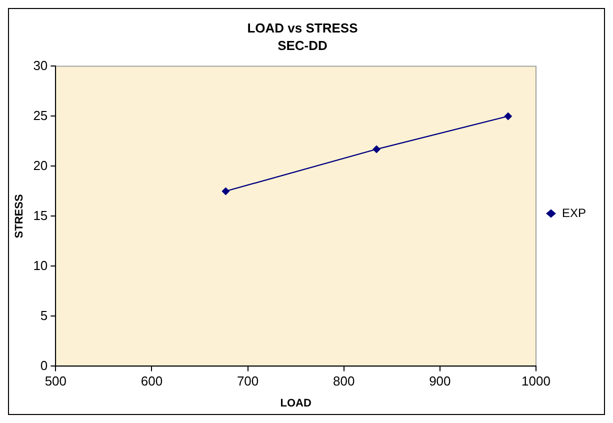 The height and width of the screenshot is (423, 613). What do you see at coordinates (40, 115) in the screenshot?
I see `y-tick-label: 25` at bounding box center [40, 115].